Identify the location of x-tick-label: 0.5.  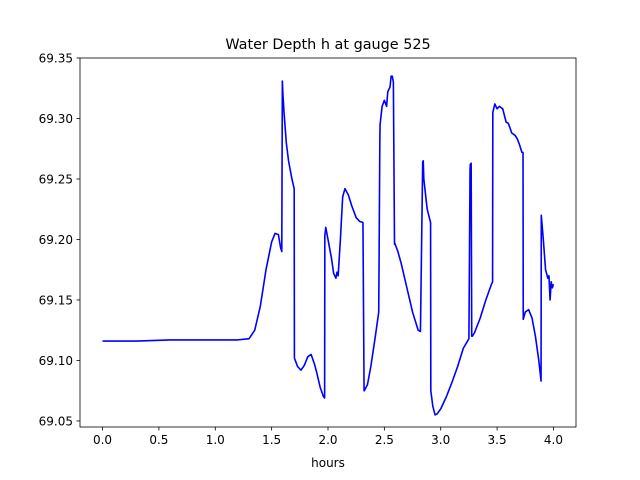
(158, 440).